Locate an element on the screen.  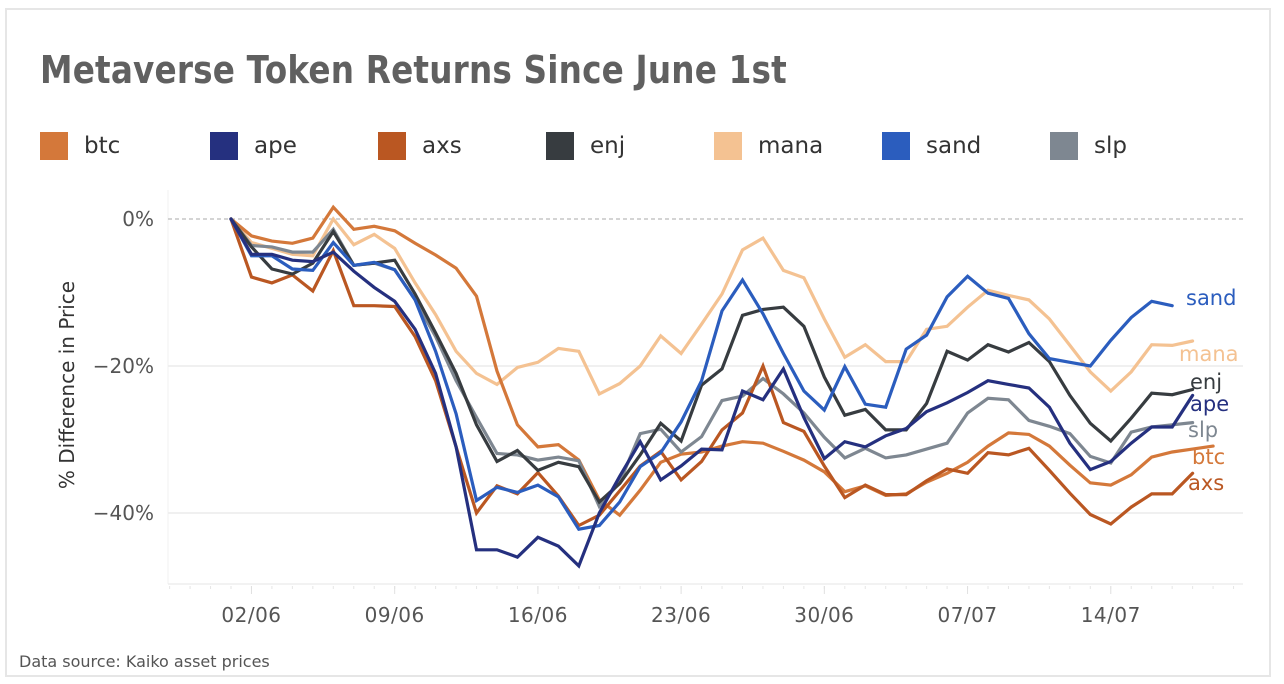
legend-label: enj is located at coordinates (608, 146).